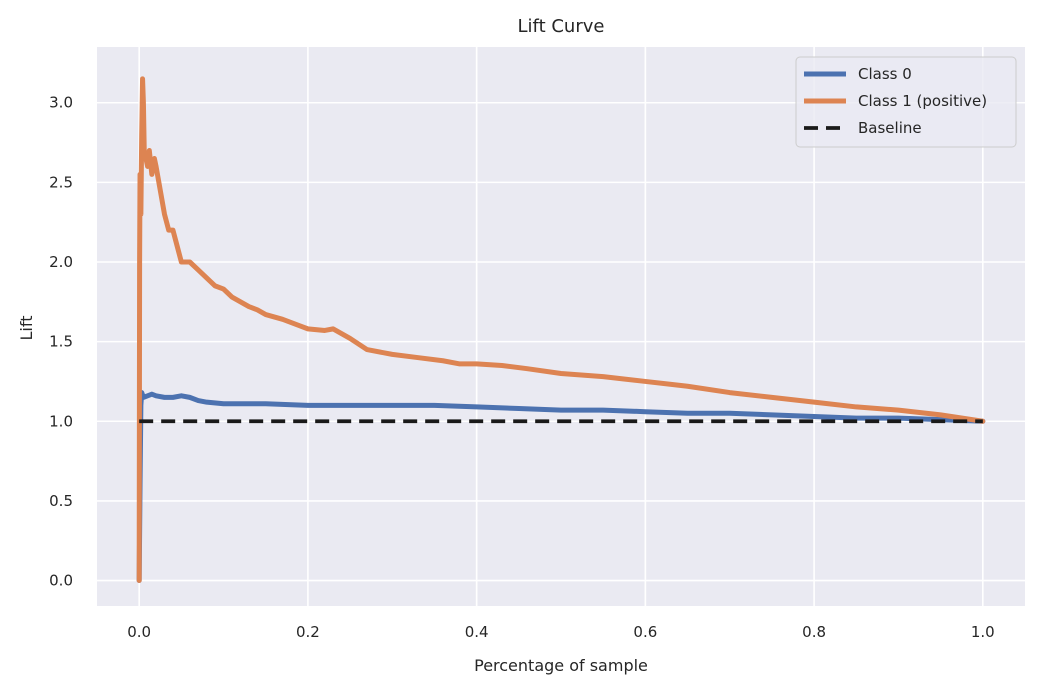  Describe the element at coordinates (890, 128) in the screenshot. I see `legend-label: Baseline` at that location.